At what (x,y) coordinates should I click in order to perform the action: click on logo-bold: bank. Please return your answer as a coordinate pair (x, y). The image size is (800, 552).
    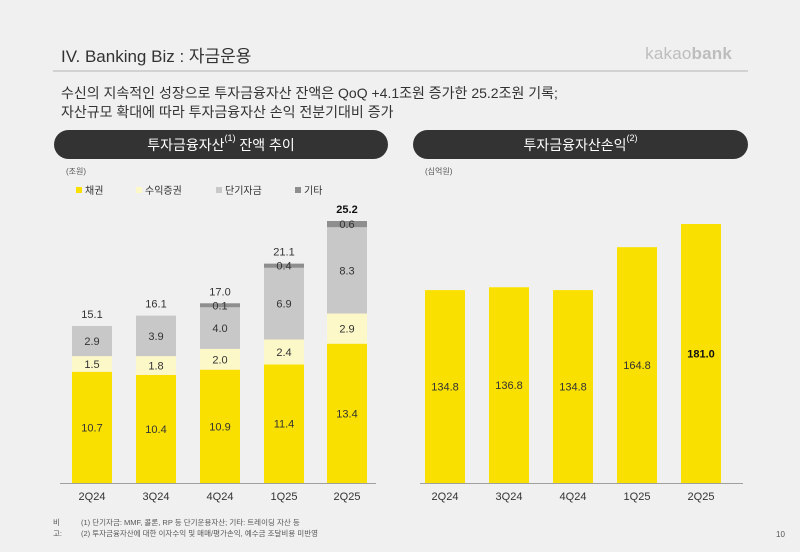
    Looking at the image, I should click on (711, 53).